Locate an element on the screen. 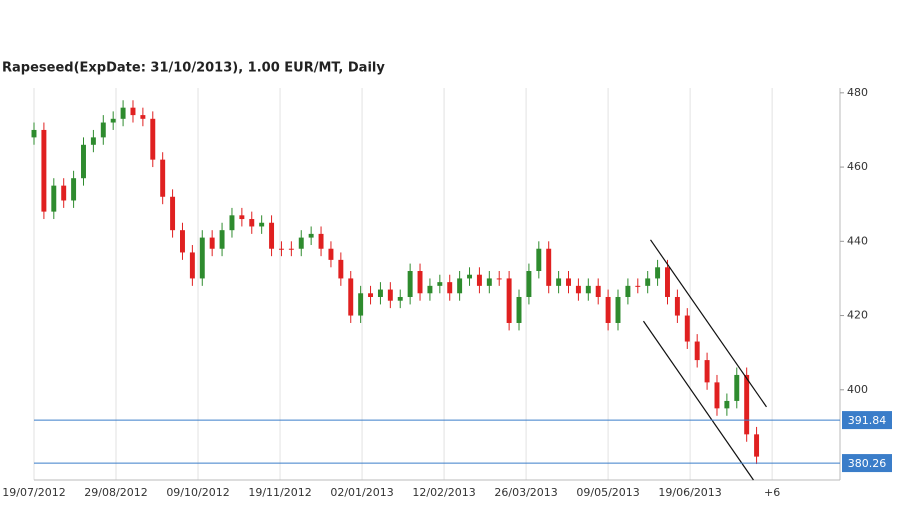  x-tick-label: 26/03/2013 is located at coordinates (525, 492).